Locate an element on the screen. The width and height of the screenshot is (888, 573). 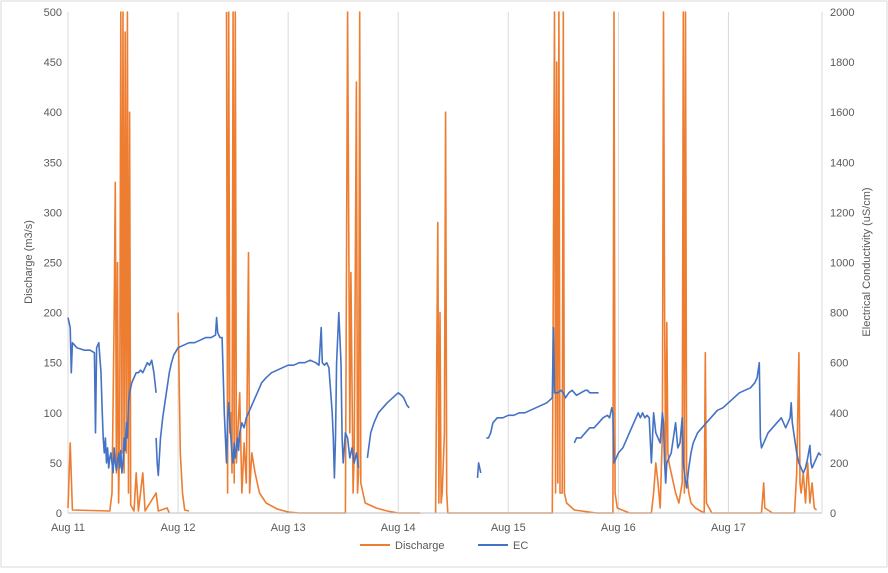
y-left-axis-title: Discharge (m3/s) is located at coordinates (29, 262).